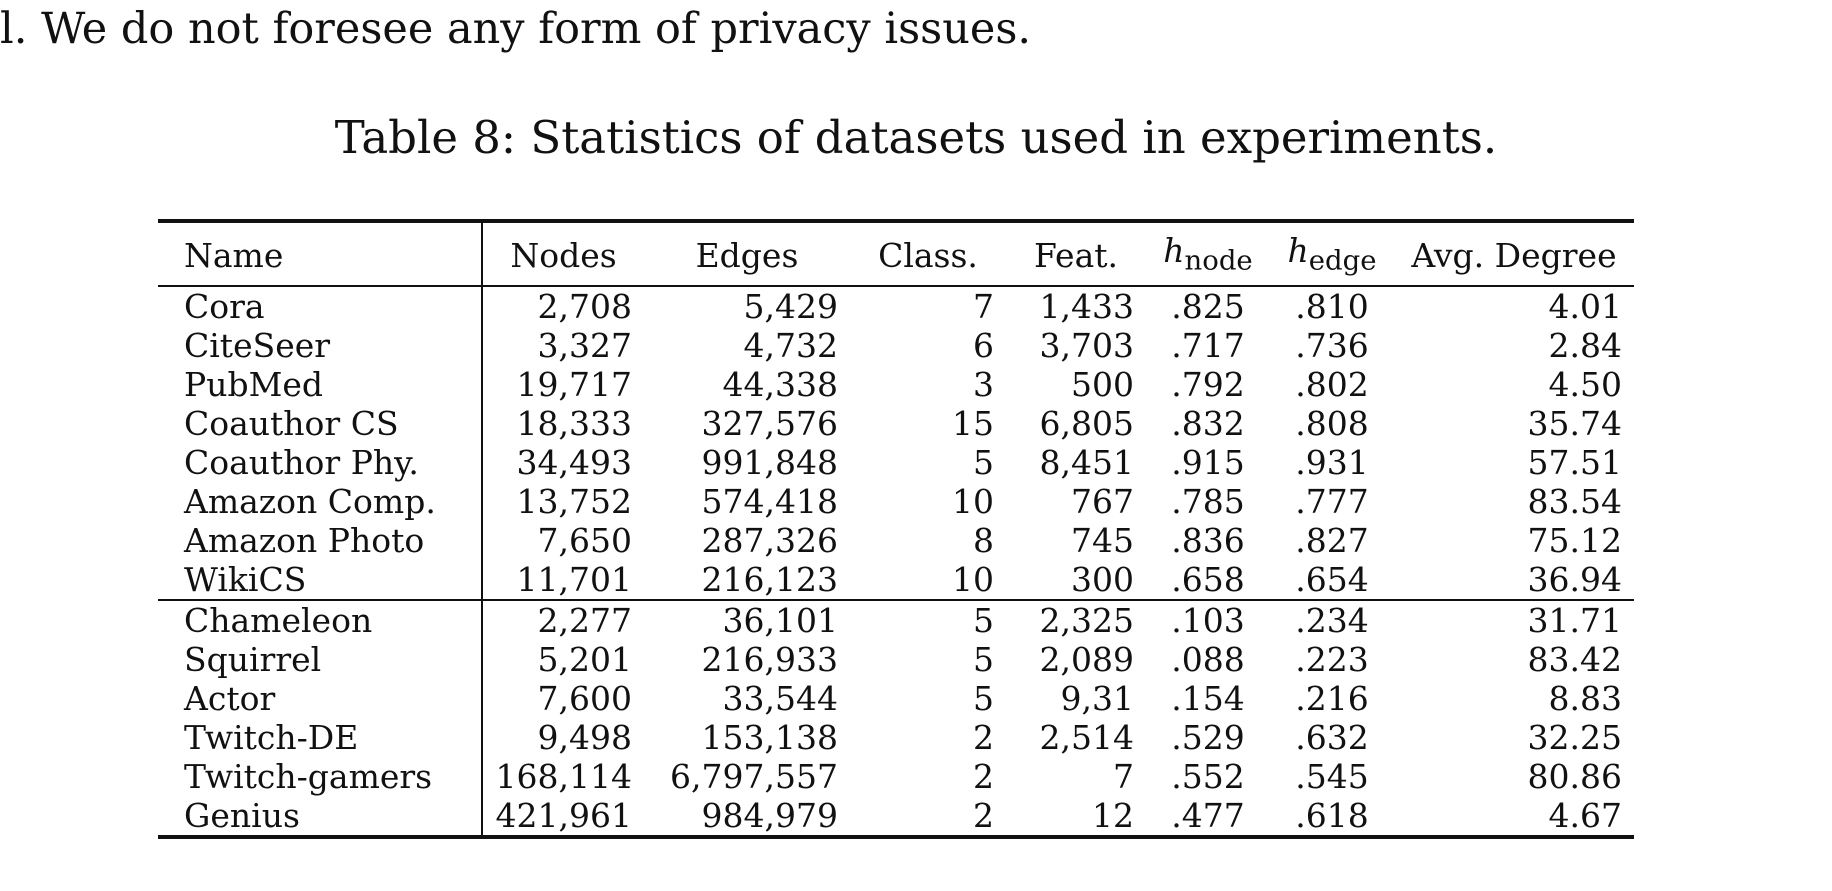 This screenshot has height=891, width=1832. Describe the element at coordinates (1102, 579) in the screenshot. I see `cell-features: 300` at that location.